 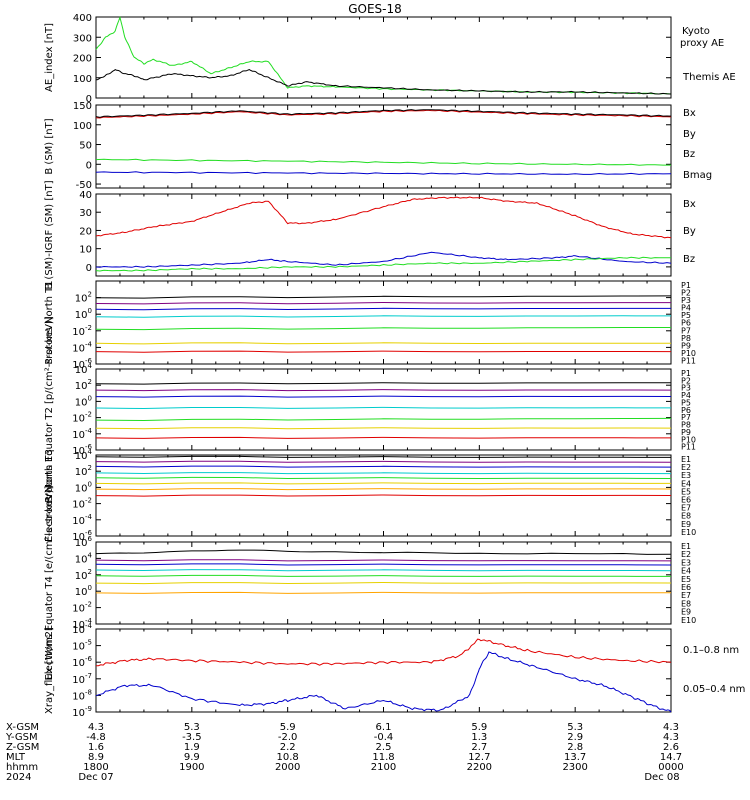 I want to click on ephemeris-value: 13.7, so click(x=575, y=757).